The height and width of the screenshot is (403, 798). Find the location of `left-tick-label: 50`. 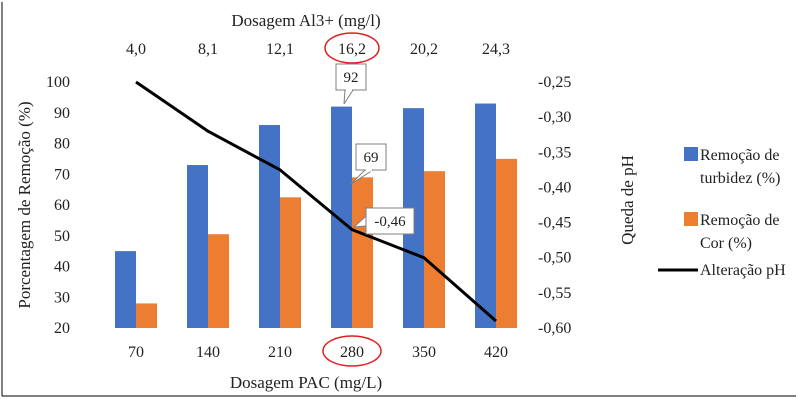

left-tick-label: 50 is located at coordinates (62, 236).